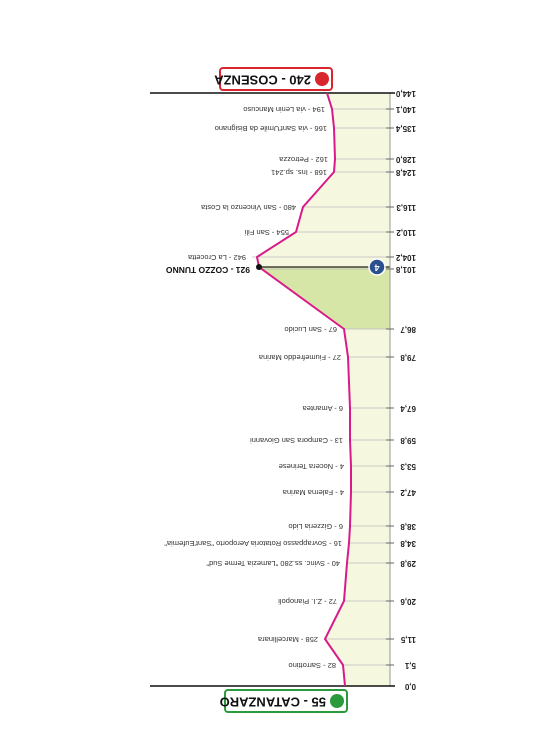  I want to click on kom-badge, so click(377, 267).